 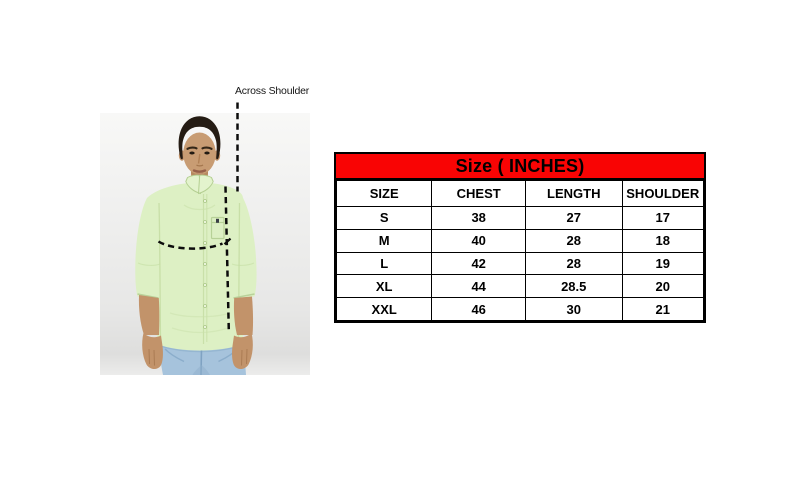 What do you see at coordinates (662, 218) in the screenshot?
I see `size-cell: 17` at bounding box center [662, 218].